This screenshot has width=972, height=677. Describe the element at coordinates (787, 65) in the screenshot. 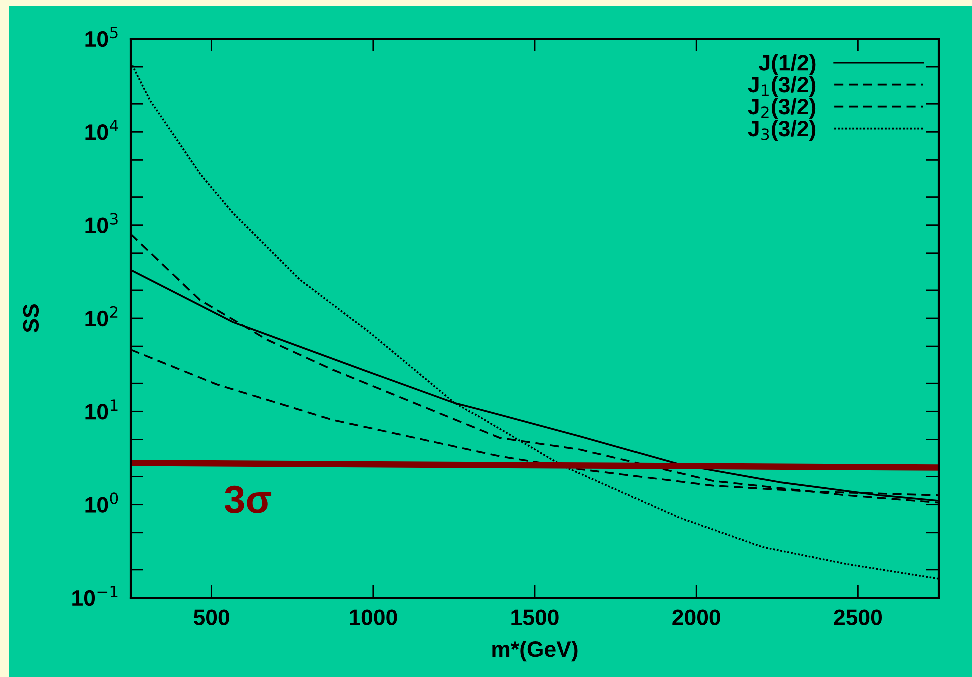

I see `legend-label: J(1/2)` at that location.